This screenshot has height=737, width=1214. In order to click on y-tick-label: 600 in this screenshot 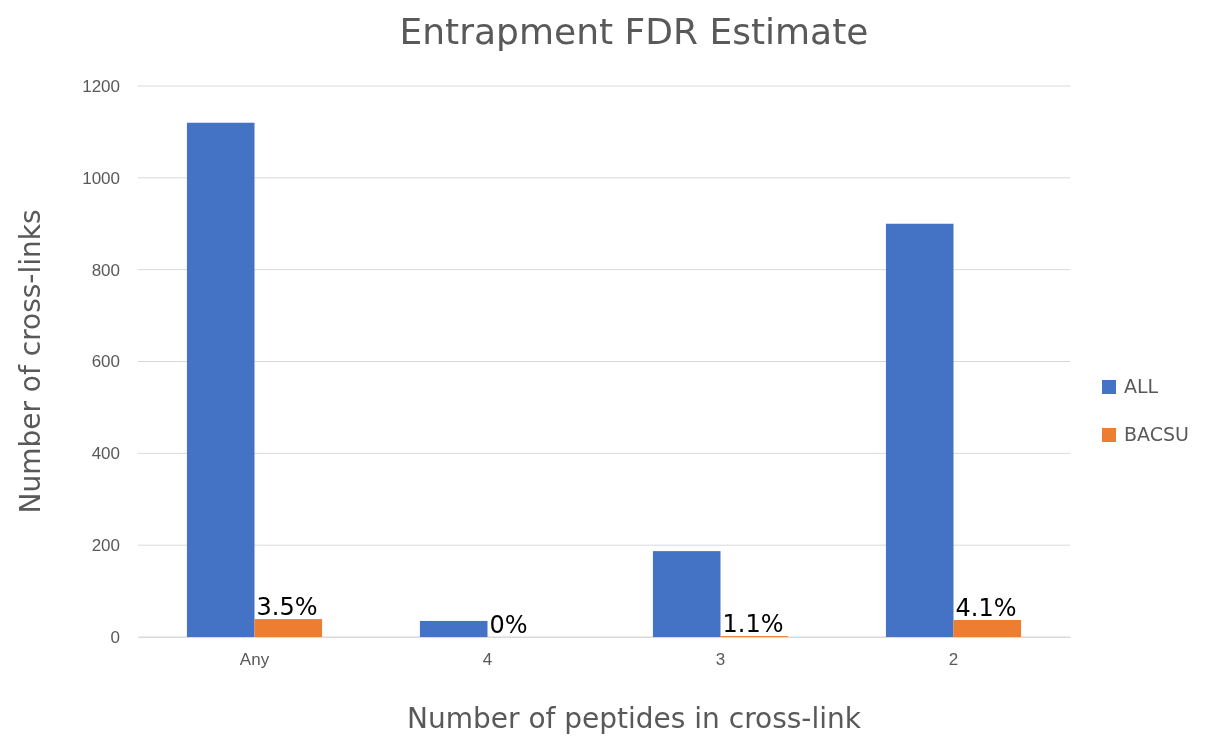, I will do `click(105, 362)`.